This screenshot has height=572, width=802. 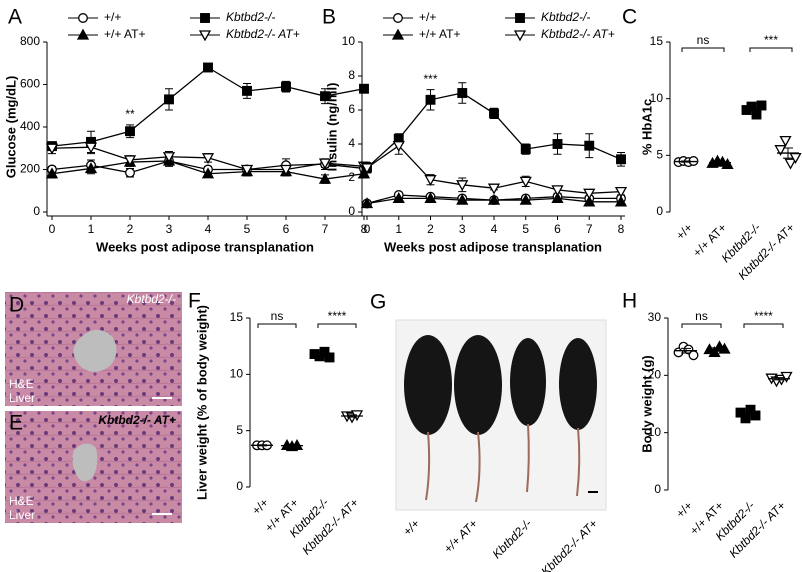 What do you see at coordinates (629, 17) in the screenshot?
I see `panel-letter: C` at bounding box center [629, 17].